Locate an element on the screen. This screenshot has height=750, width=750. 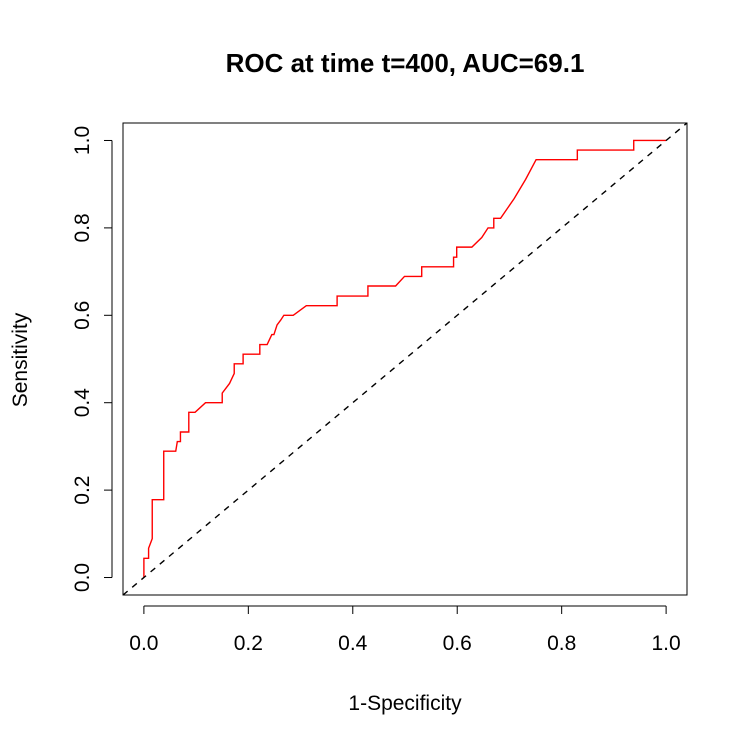
y-tick-label: 0.0 is located at coordinates (82, 577).